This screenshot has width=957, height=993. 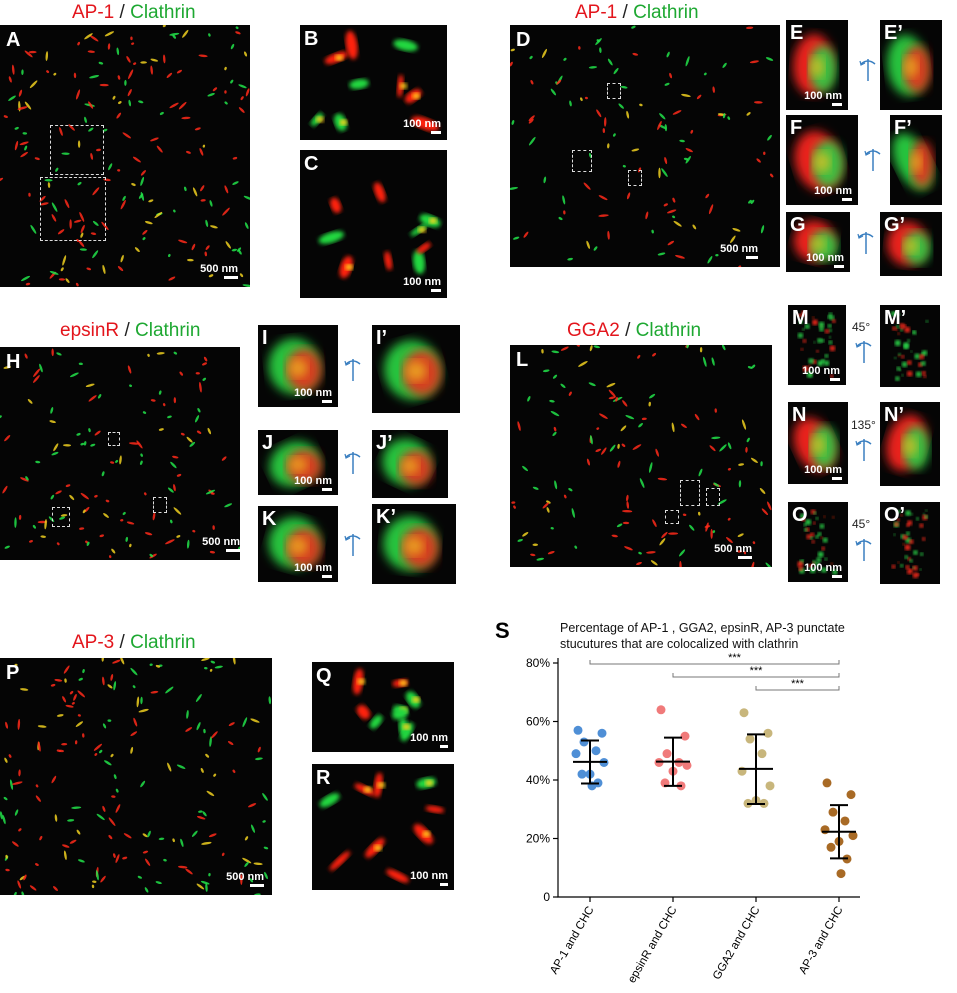 What do you see at coordinates (93, 642) in the screenshot?
I see `panel-p-title-red: AP-3` at bounding box center [93, 642].